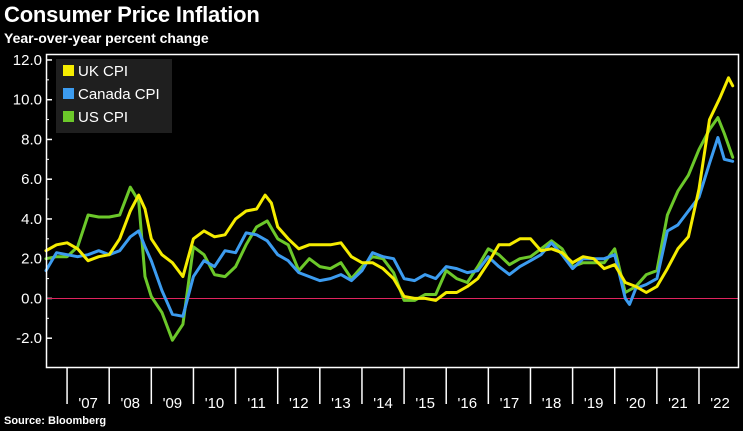 This screenshot has height=431, width=743. What do you see at coordinates (31, 139) in the screenshot?
I see `y-tick-label: 8.0` at bounding box center [31, 139].